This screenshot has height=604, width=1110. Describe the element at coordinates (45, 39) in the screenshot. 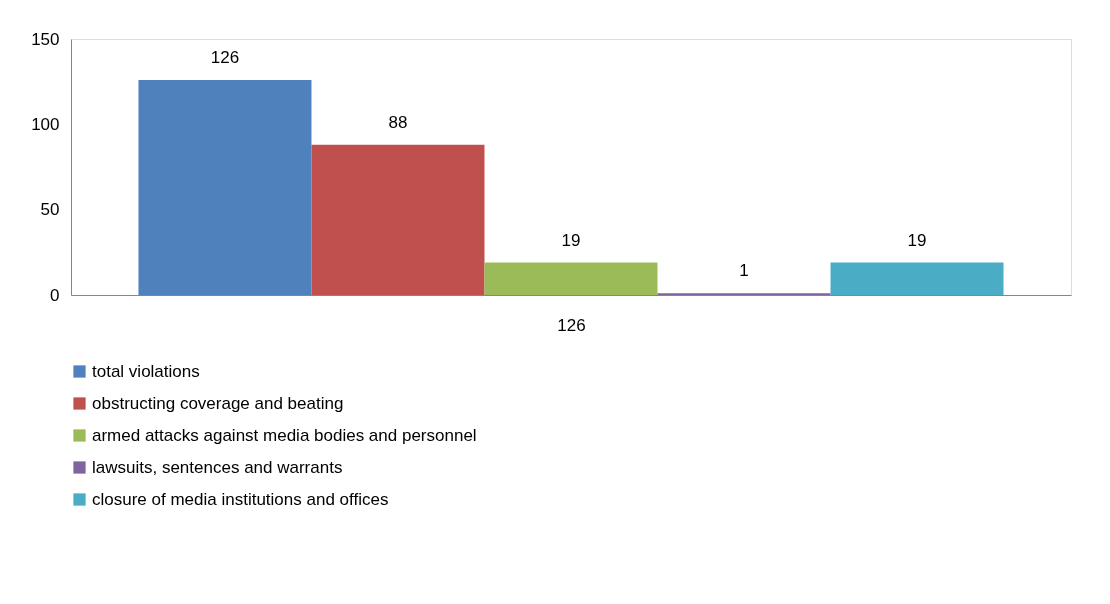

I see `y-tick-label: 150` at that location.